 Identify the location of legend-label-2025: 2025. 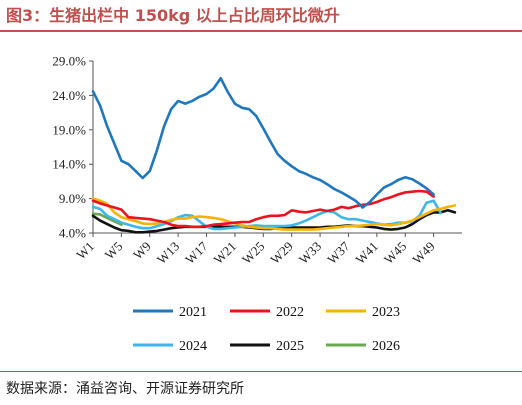
(290, 346).